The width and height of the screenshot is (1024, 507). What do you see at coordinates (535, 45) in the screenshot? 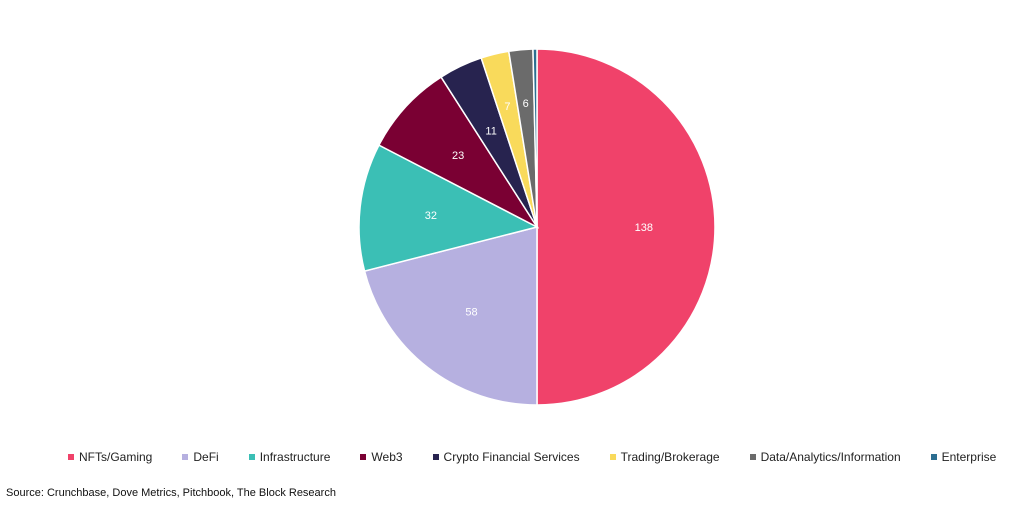
I see `slice-value-label: 1` at bounding box center [535, 45].